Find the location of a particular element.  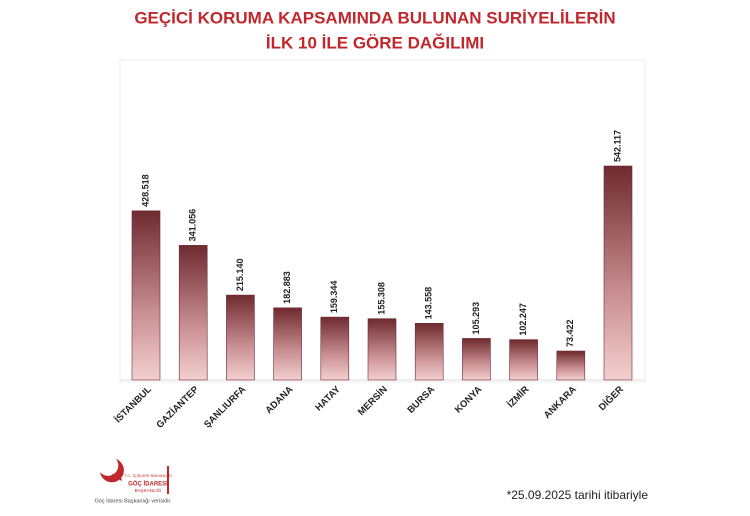

x-tick-label: GAZİANTEP is located at coordinates (178, 407).